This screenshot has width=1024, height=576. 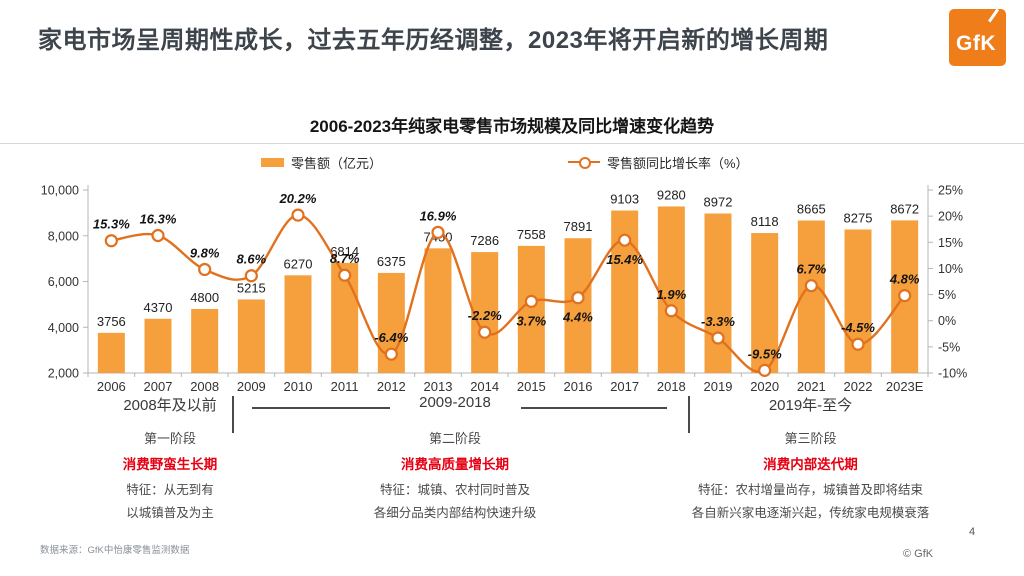 What do you see at coordinates (158, 345) in the screenshot?
I see `bar-2007` at bounding box center [158, 345].